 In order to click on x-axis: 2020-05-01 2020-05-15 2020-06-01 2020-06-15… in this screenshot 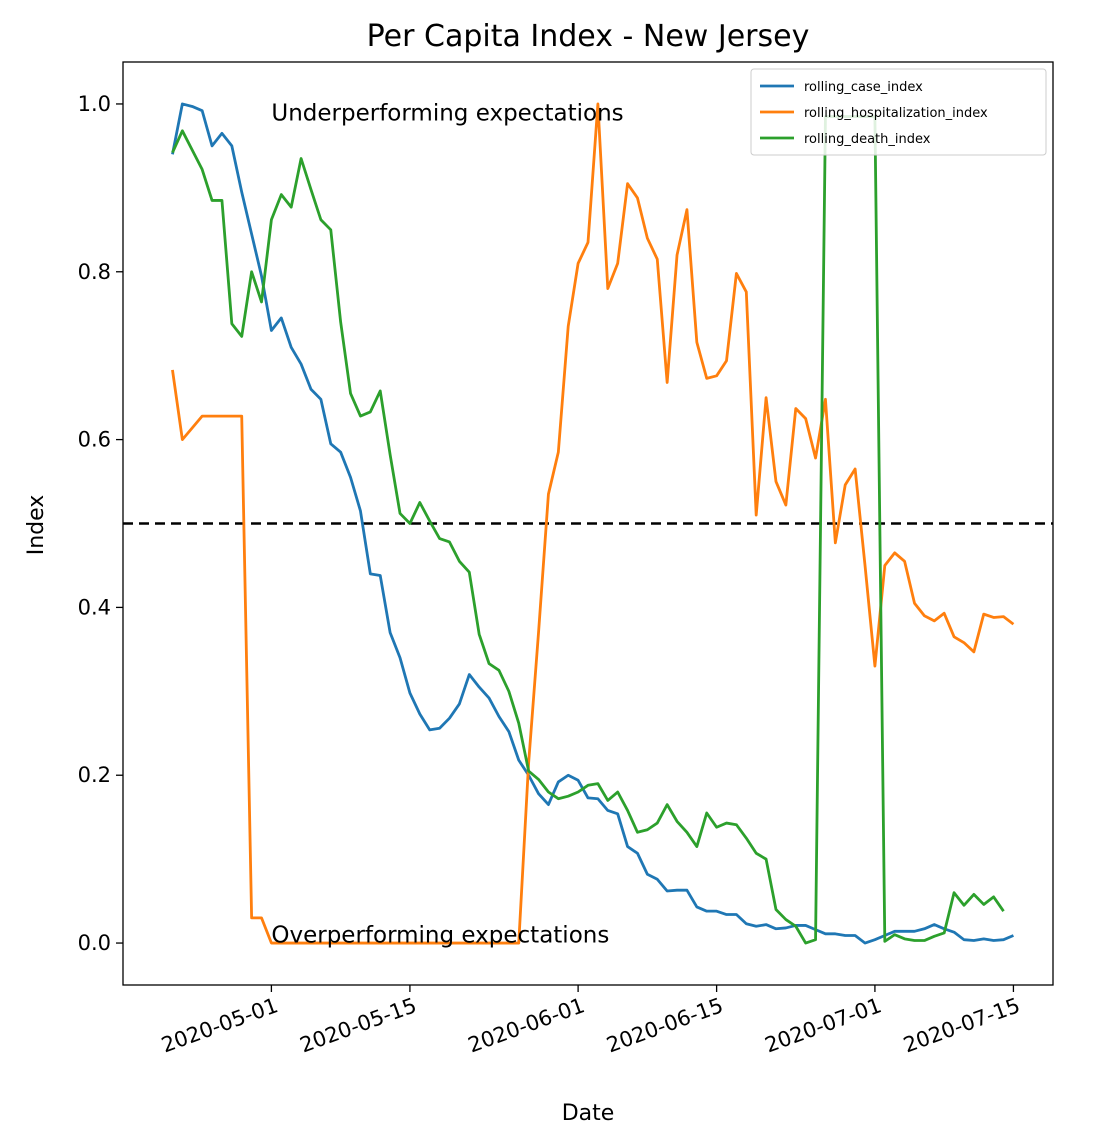, I will do `click(590, 1021)`.